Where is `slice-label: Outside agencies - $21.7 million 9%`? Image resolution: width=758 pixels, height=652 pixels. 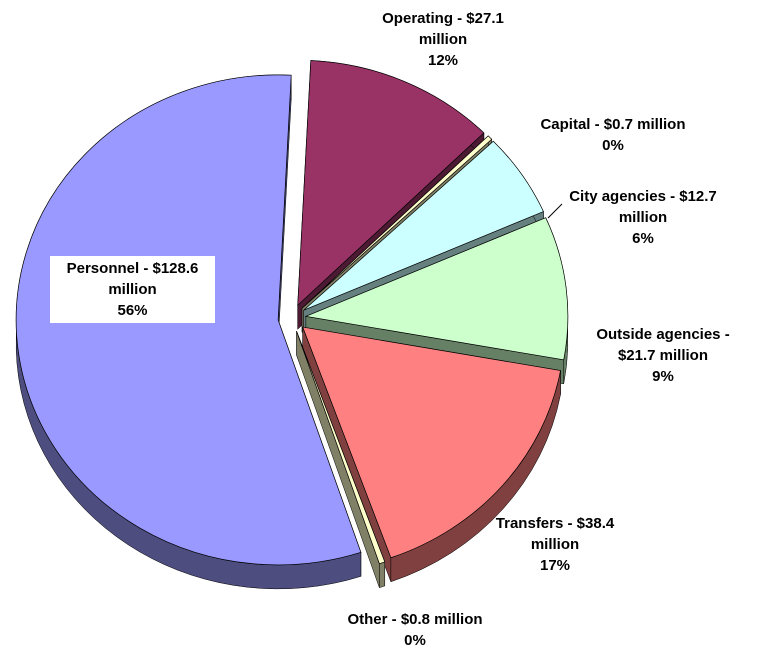 slice-label: Outside agencies - $21.7 million 9% is located at coordinates (663, 355).